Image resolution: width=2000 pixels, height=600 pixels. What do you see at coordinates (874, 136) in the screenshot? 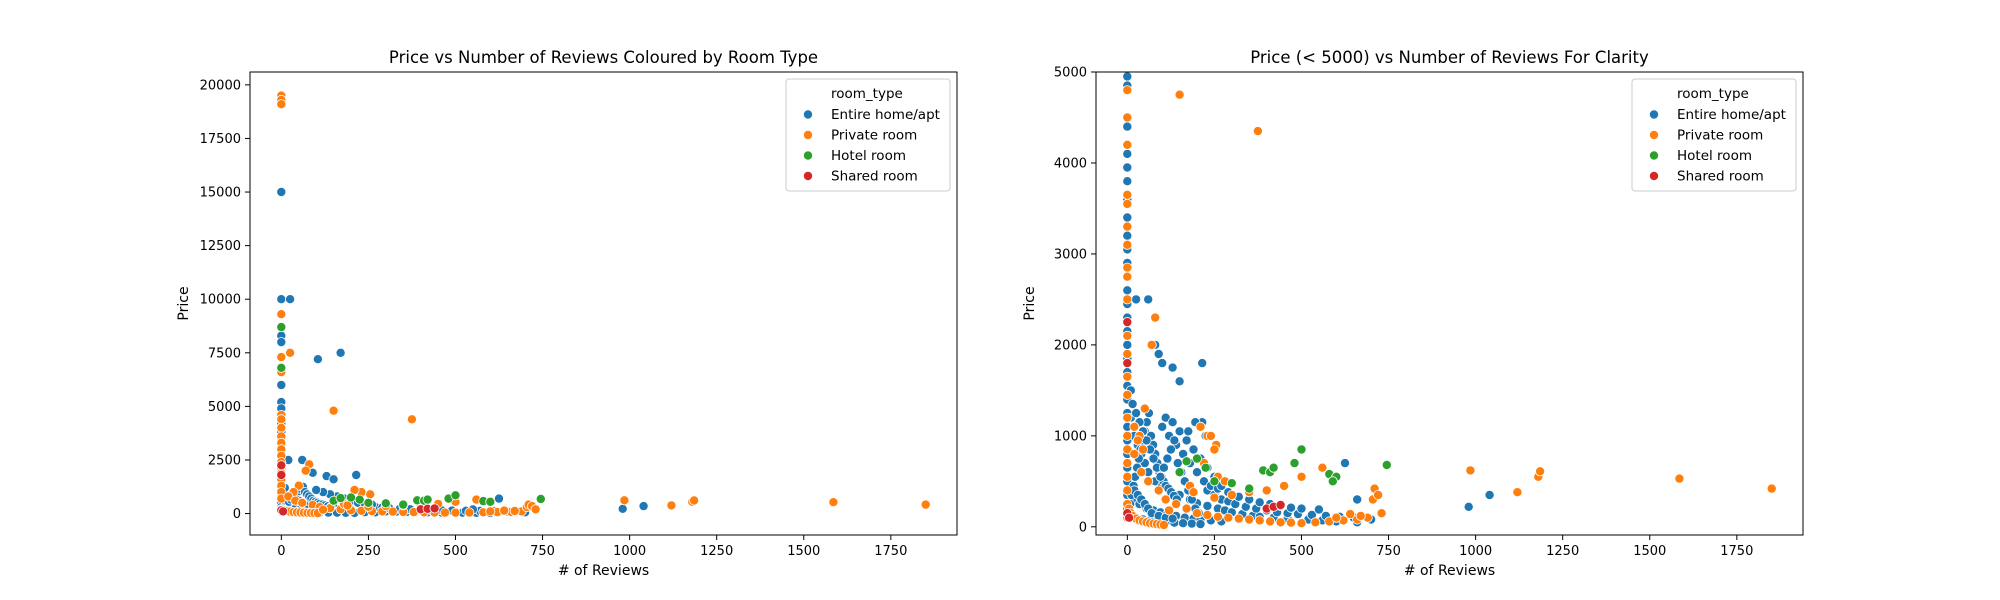
I see `legend-label: Private room` at bounding box center [874, 136].